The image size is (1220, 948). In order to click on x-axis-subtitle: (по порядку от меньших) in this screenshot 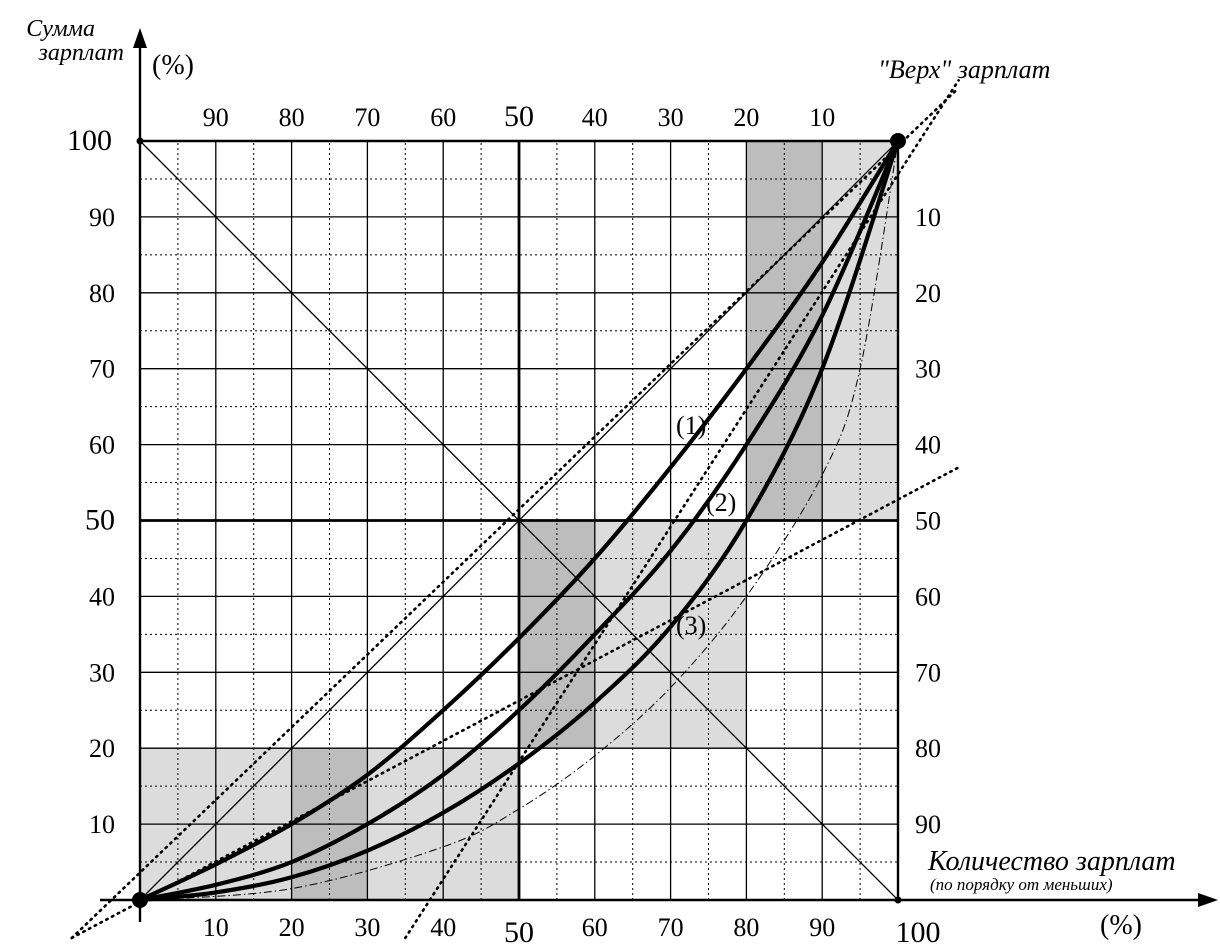, I will do `click(1021, 884)`.